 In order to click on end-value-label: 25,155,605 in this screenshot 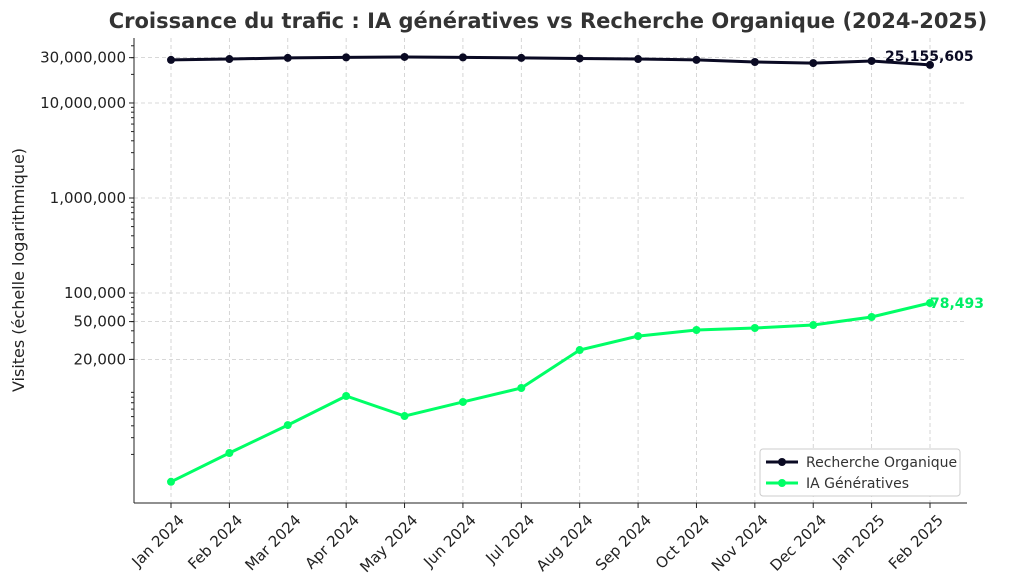, I will do `click(929, 57)`.